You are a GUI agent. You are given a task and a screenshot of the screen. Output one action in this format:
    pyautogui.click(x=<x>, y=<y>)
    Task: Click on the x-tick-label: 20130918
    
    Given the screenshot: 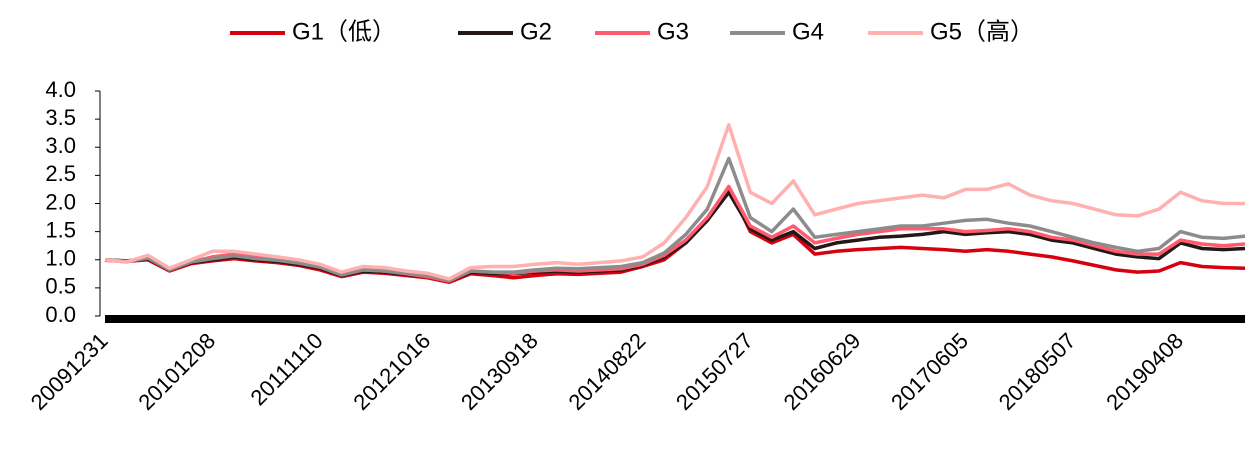 What is the action you would take?
    pyautogui.click(x=499, y=371)
    